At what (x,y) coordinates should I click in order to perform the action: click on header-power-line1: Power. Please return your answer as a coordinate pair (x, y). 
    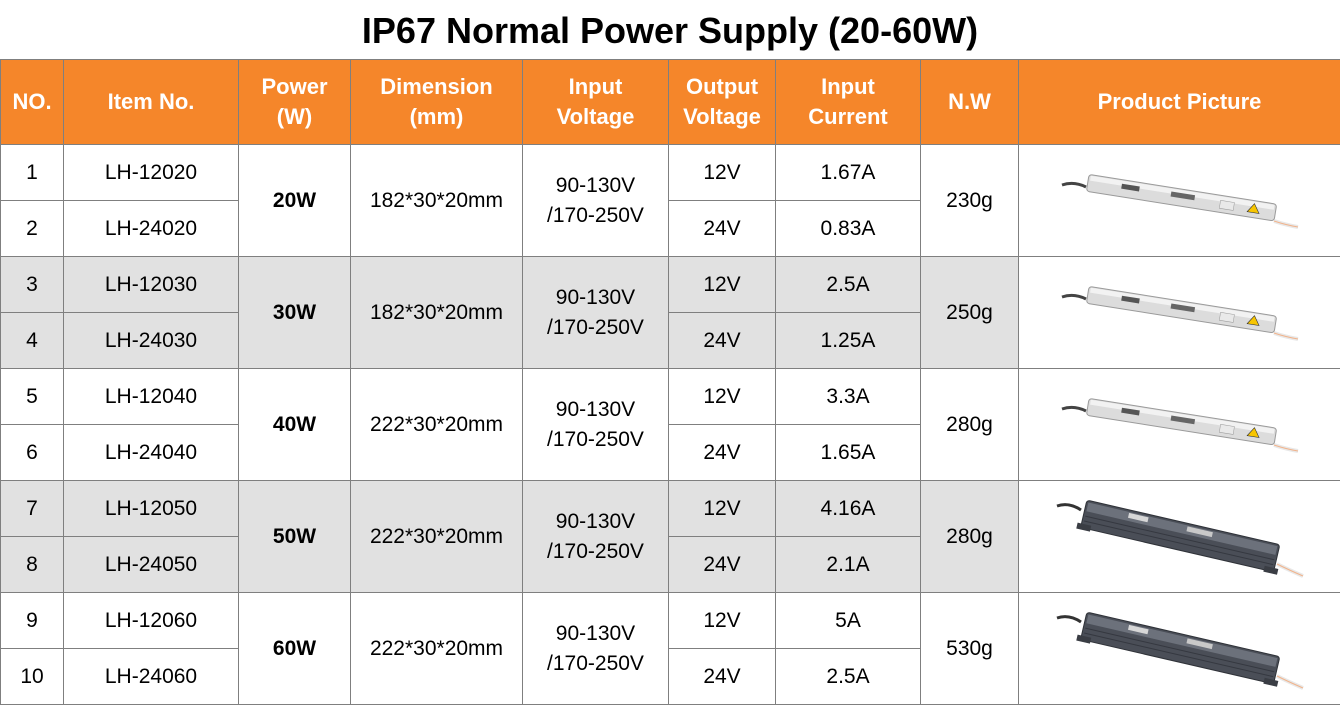
    Looking at the image, I should click on (294, 86).